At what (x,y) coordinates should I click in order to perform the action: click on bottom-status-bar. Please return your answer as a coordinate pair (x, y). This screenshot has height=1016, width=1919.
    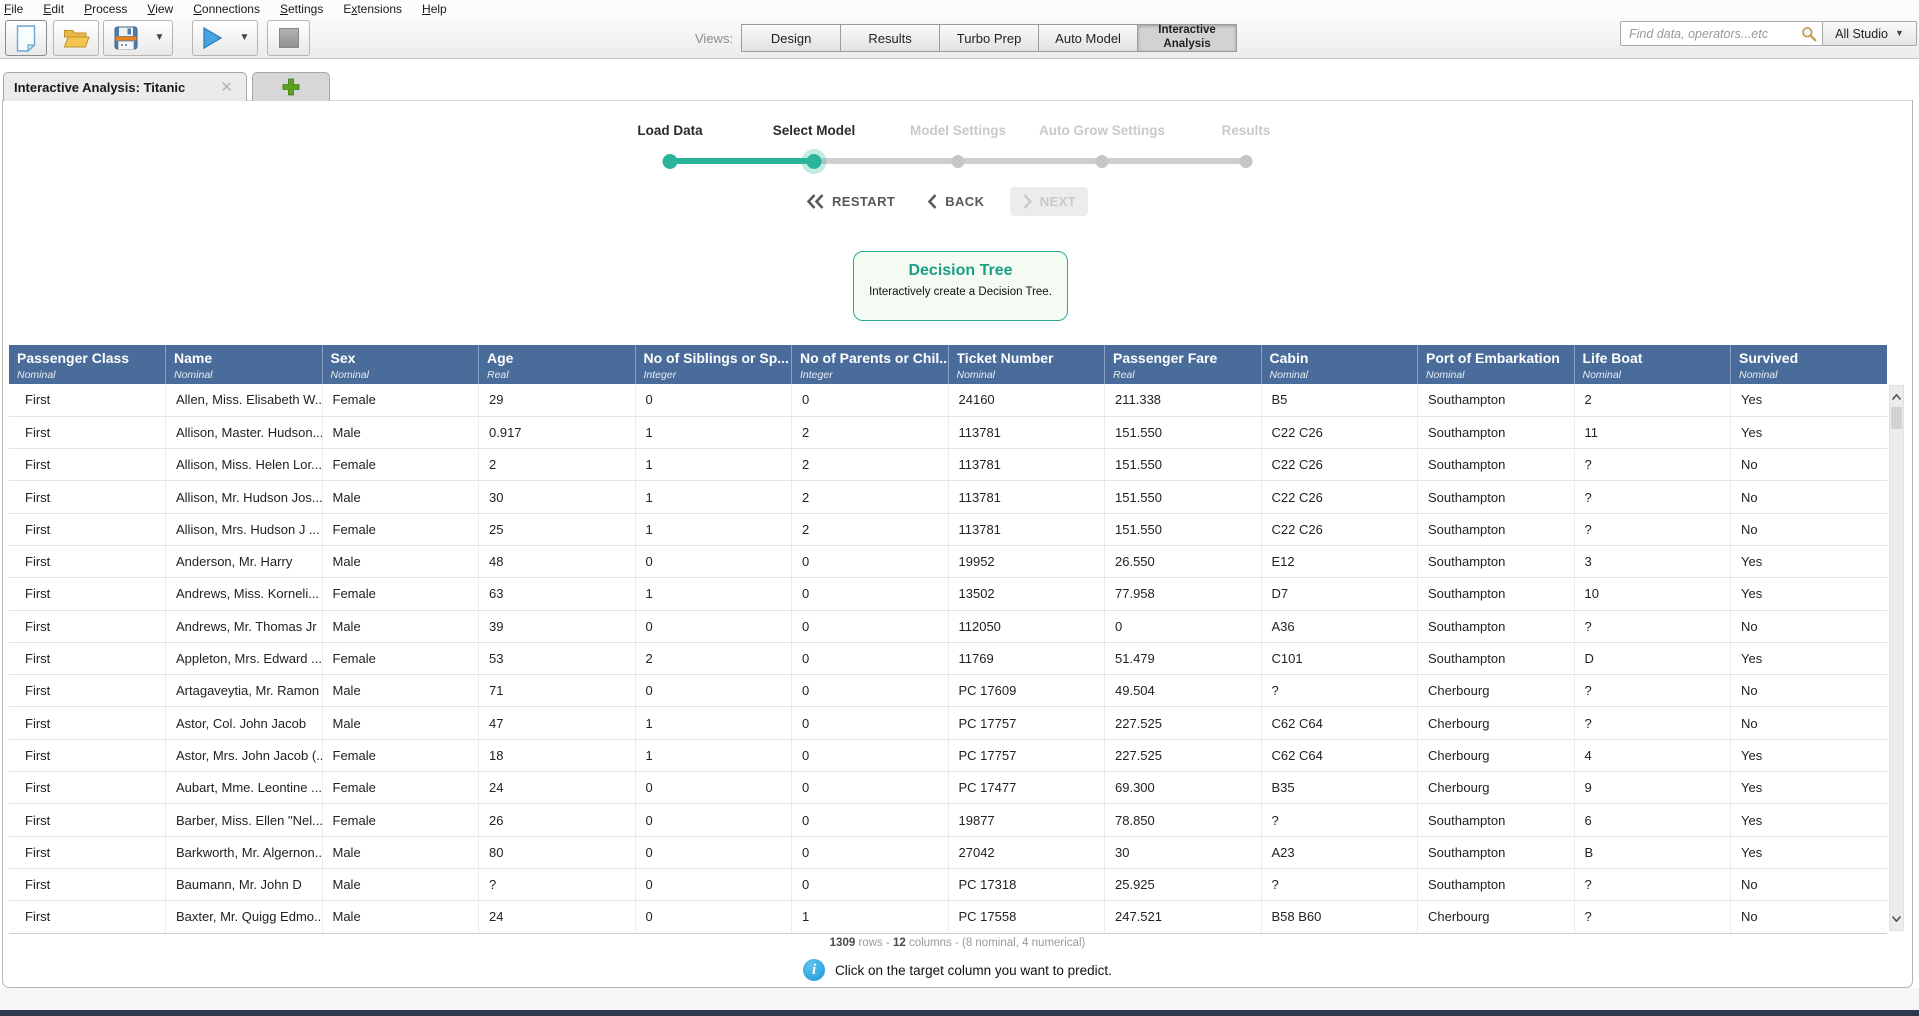
    Looking at the image, I should click on (959, 1013).